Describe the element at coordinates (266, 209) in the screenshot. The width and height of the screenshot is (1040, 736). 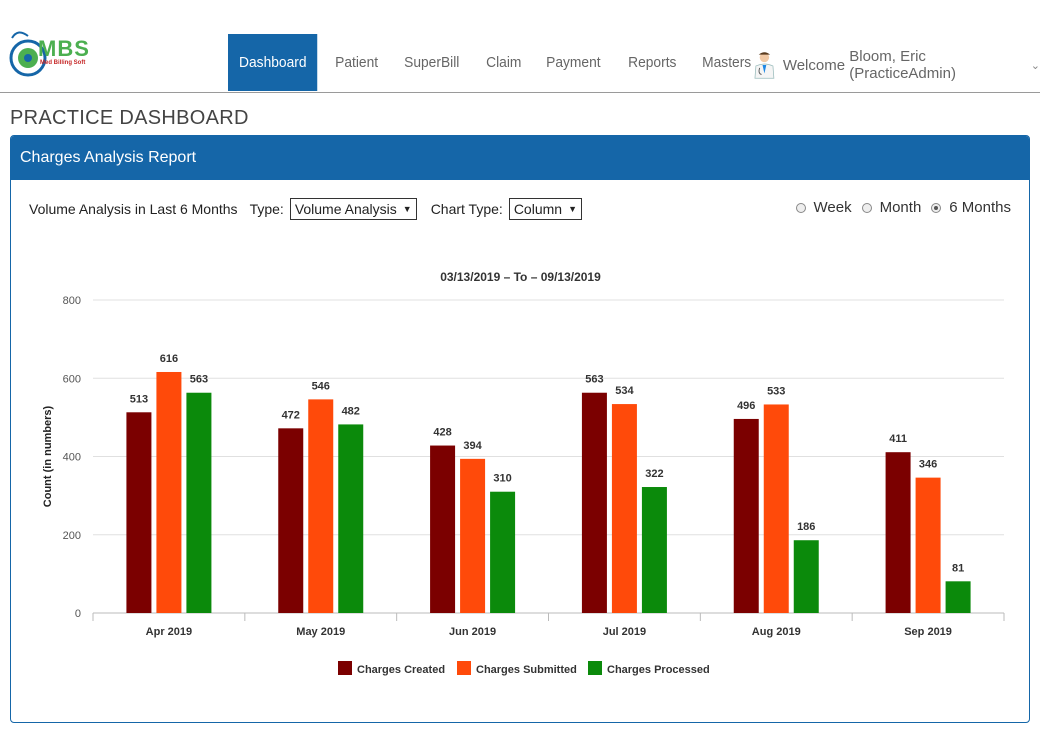
I see `type-label: Type:` at that location.